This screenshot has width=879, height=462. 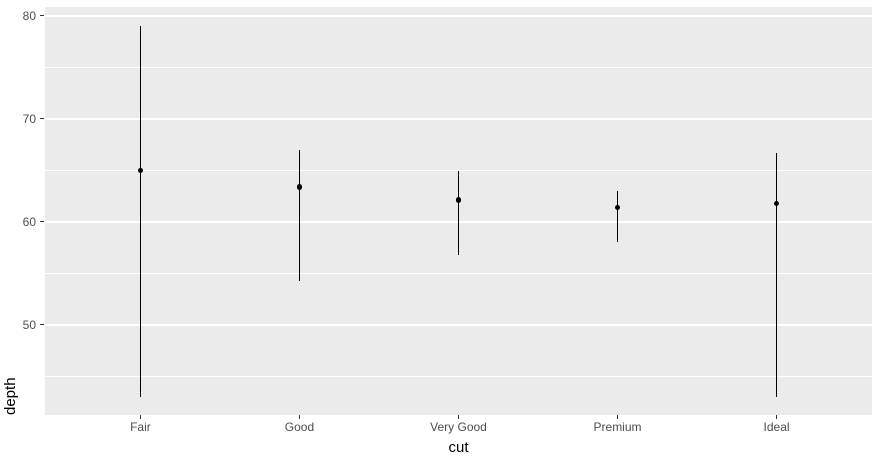 What do you see at coordinates (458, 447) in the screenshot?
I see `x-axis-title: cut` at bounding box center [458, 447].